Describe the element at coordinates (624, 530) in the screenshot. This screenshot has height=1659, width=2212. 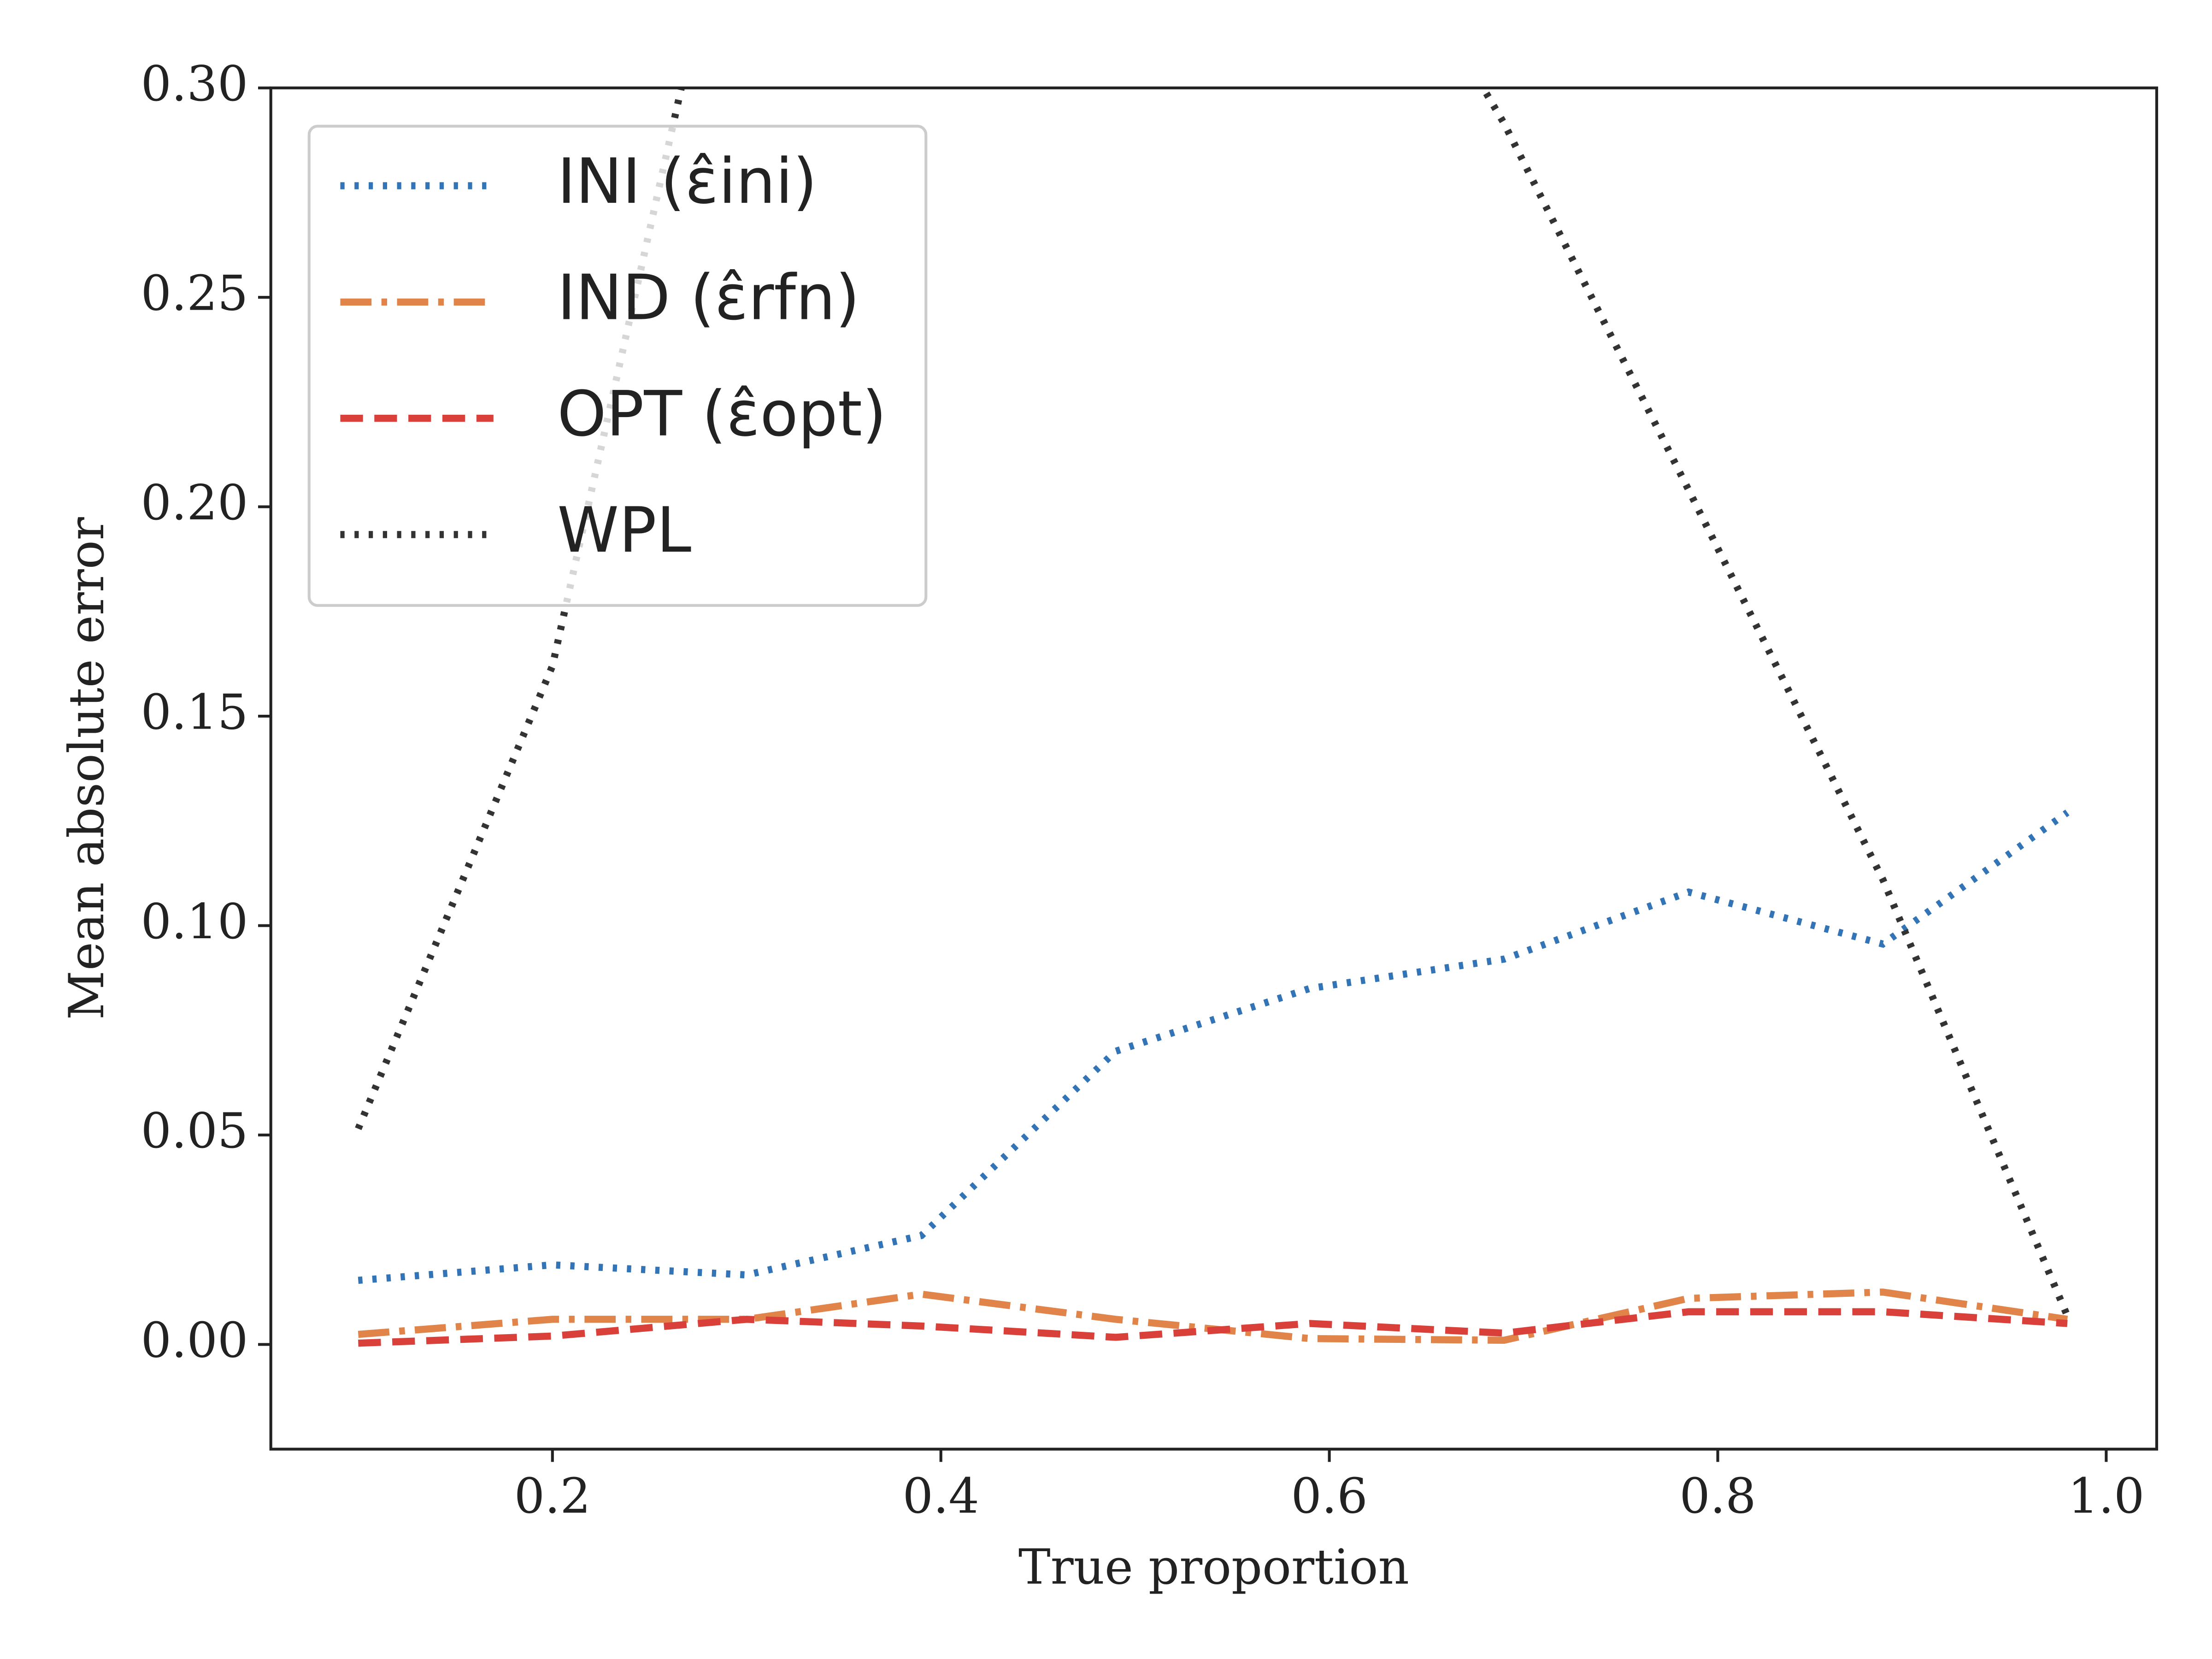
I see `legend-label: WPL` at that location.